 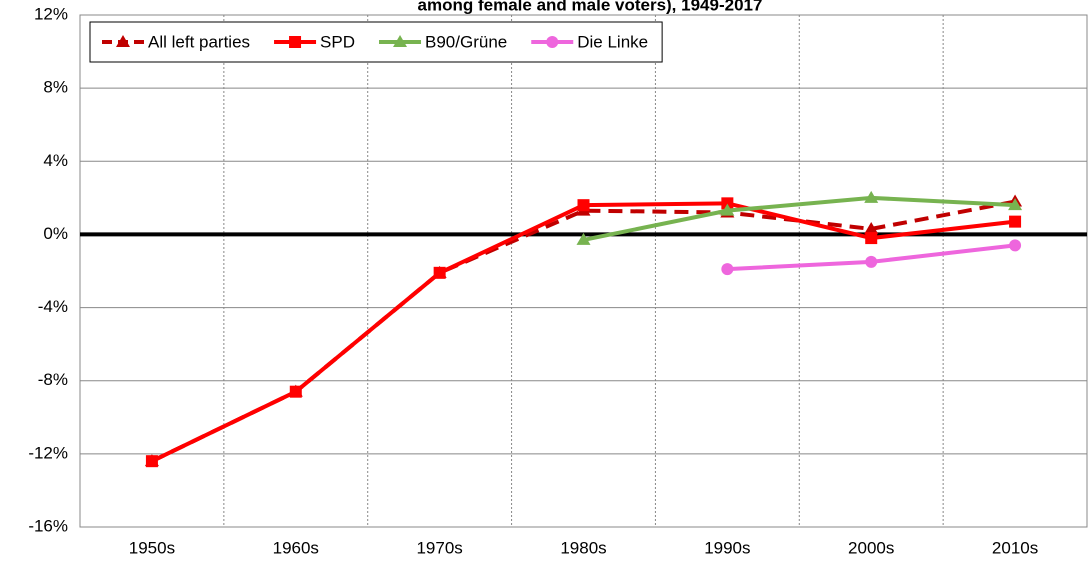 I want to click on legend-label: SPD, so click(x=337, y=41).